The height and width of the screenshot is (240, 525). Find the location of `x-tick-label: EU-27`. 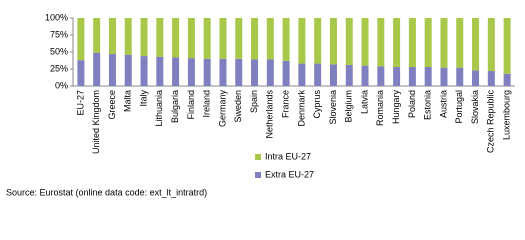

x-tick-label: EU-27 is located at coordinates (80, 103).